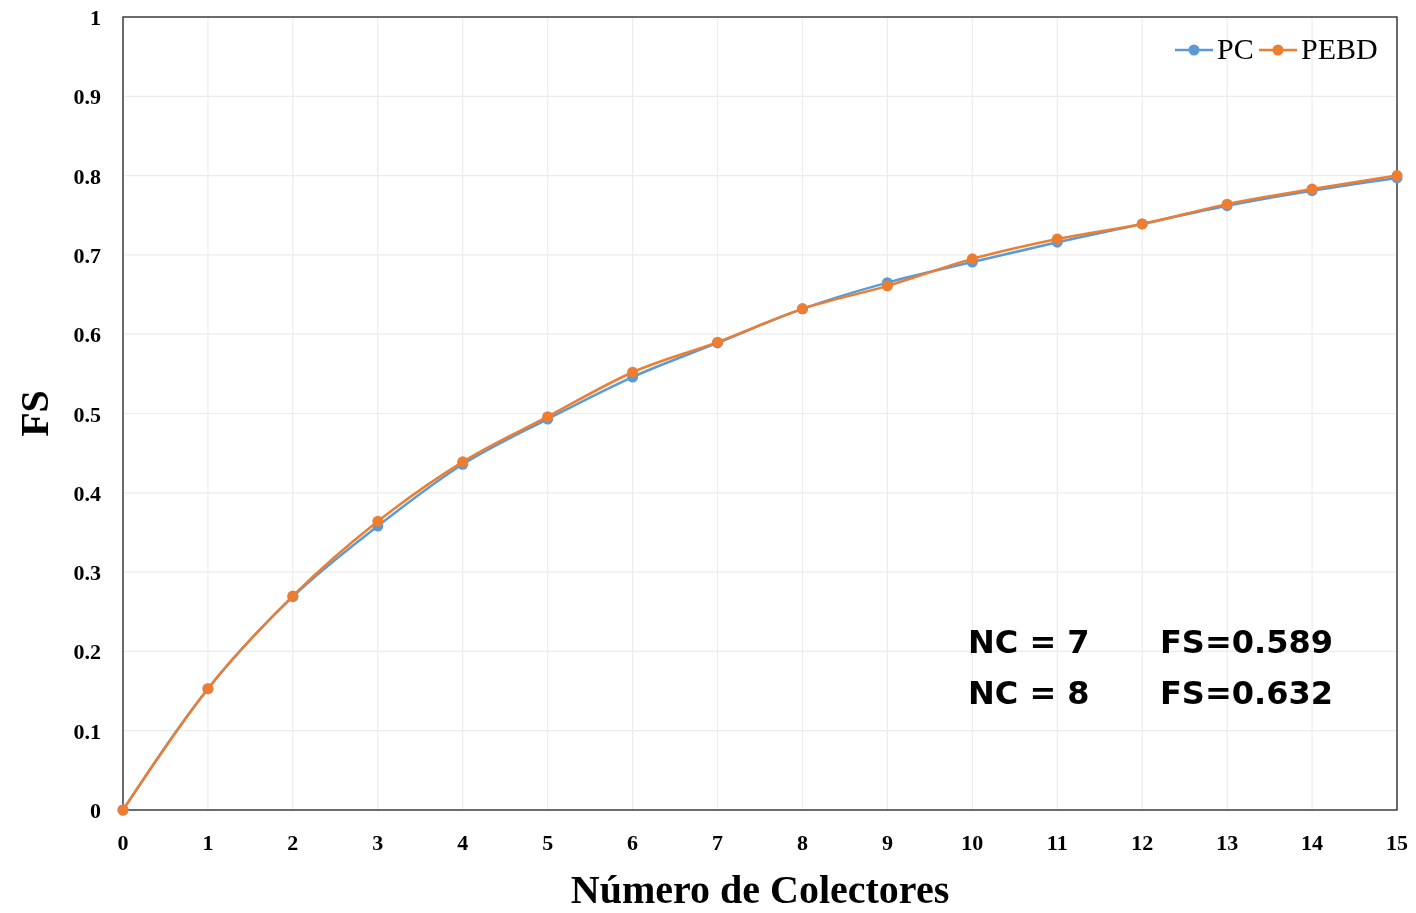 This screenshot has height=913, width=1416. I want to click on y-tick-label: 1, so click(95, 17).